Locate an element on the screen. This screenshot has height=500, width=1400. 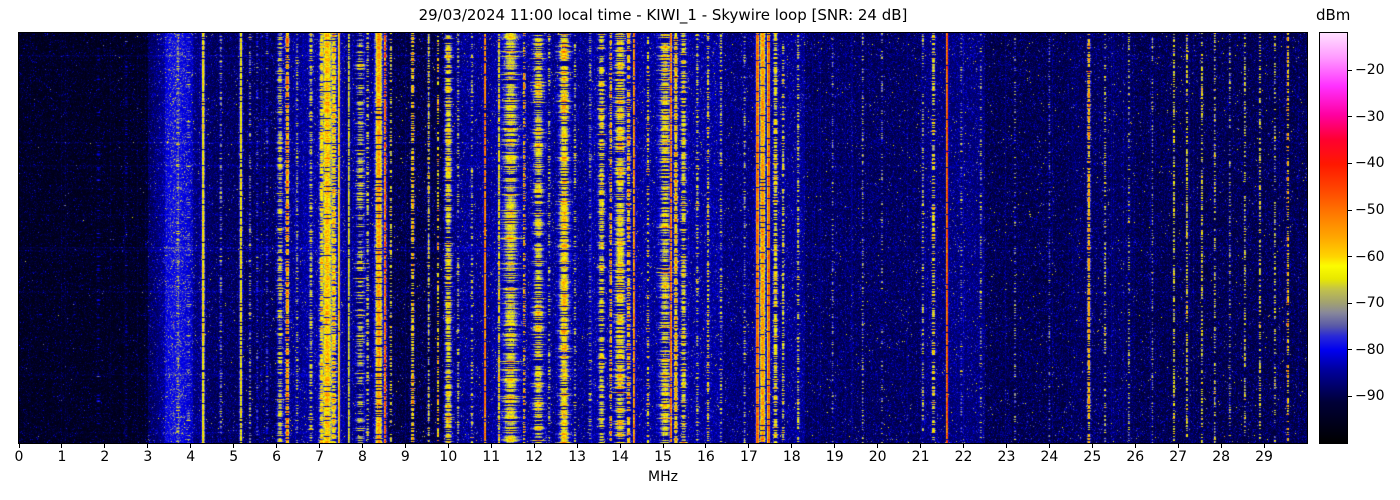
x-tick-label: 9 is located at coordinates (405, 457).